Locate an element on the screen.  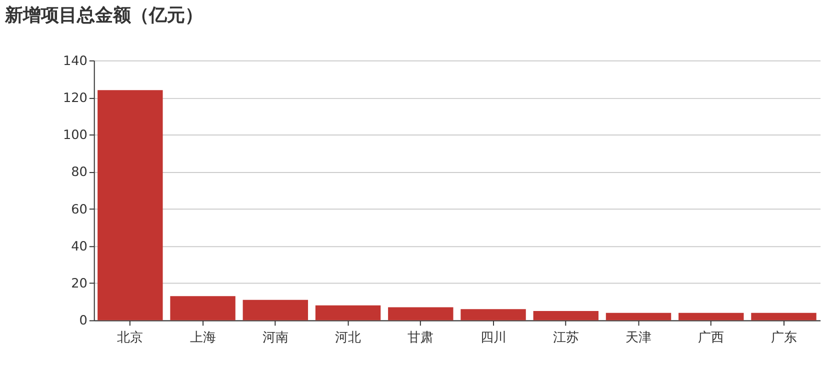
y-tick-label: 20 is located at coordinates (79, 284).